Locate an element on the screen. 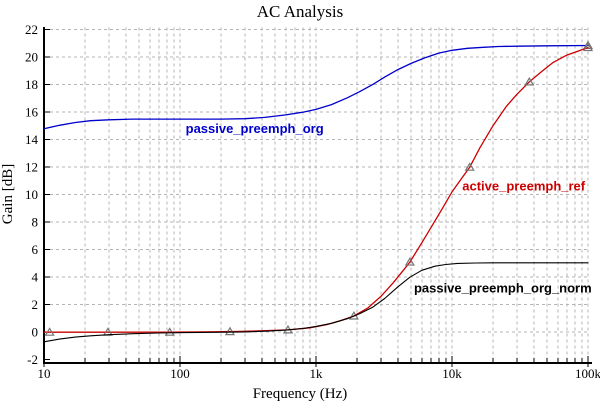 This screenshot has height=408, width=600. y-tick-label: 10 is located at coordinates (31, 194).